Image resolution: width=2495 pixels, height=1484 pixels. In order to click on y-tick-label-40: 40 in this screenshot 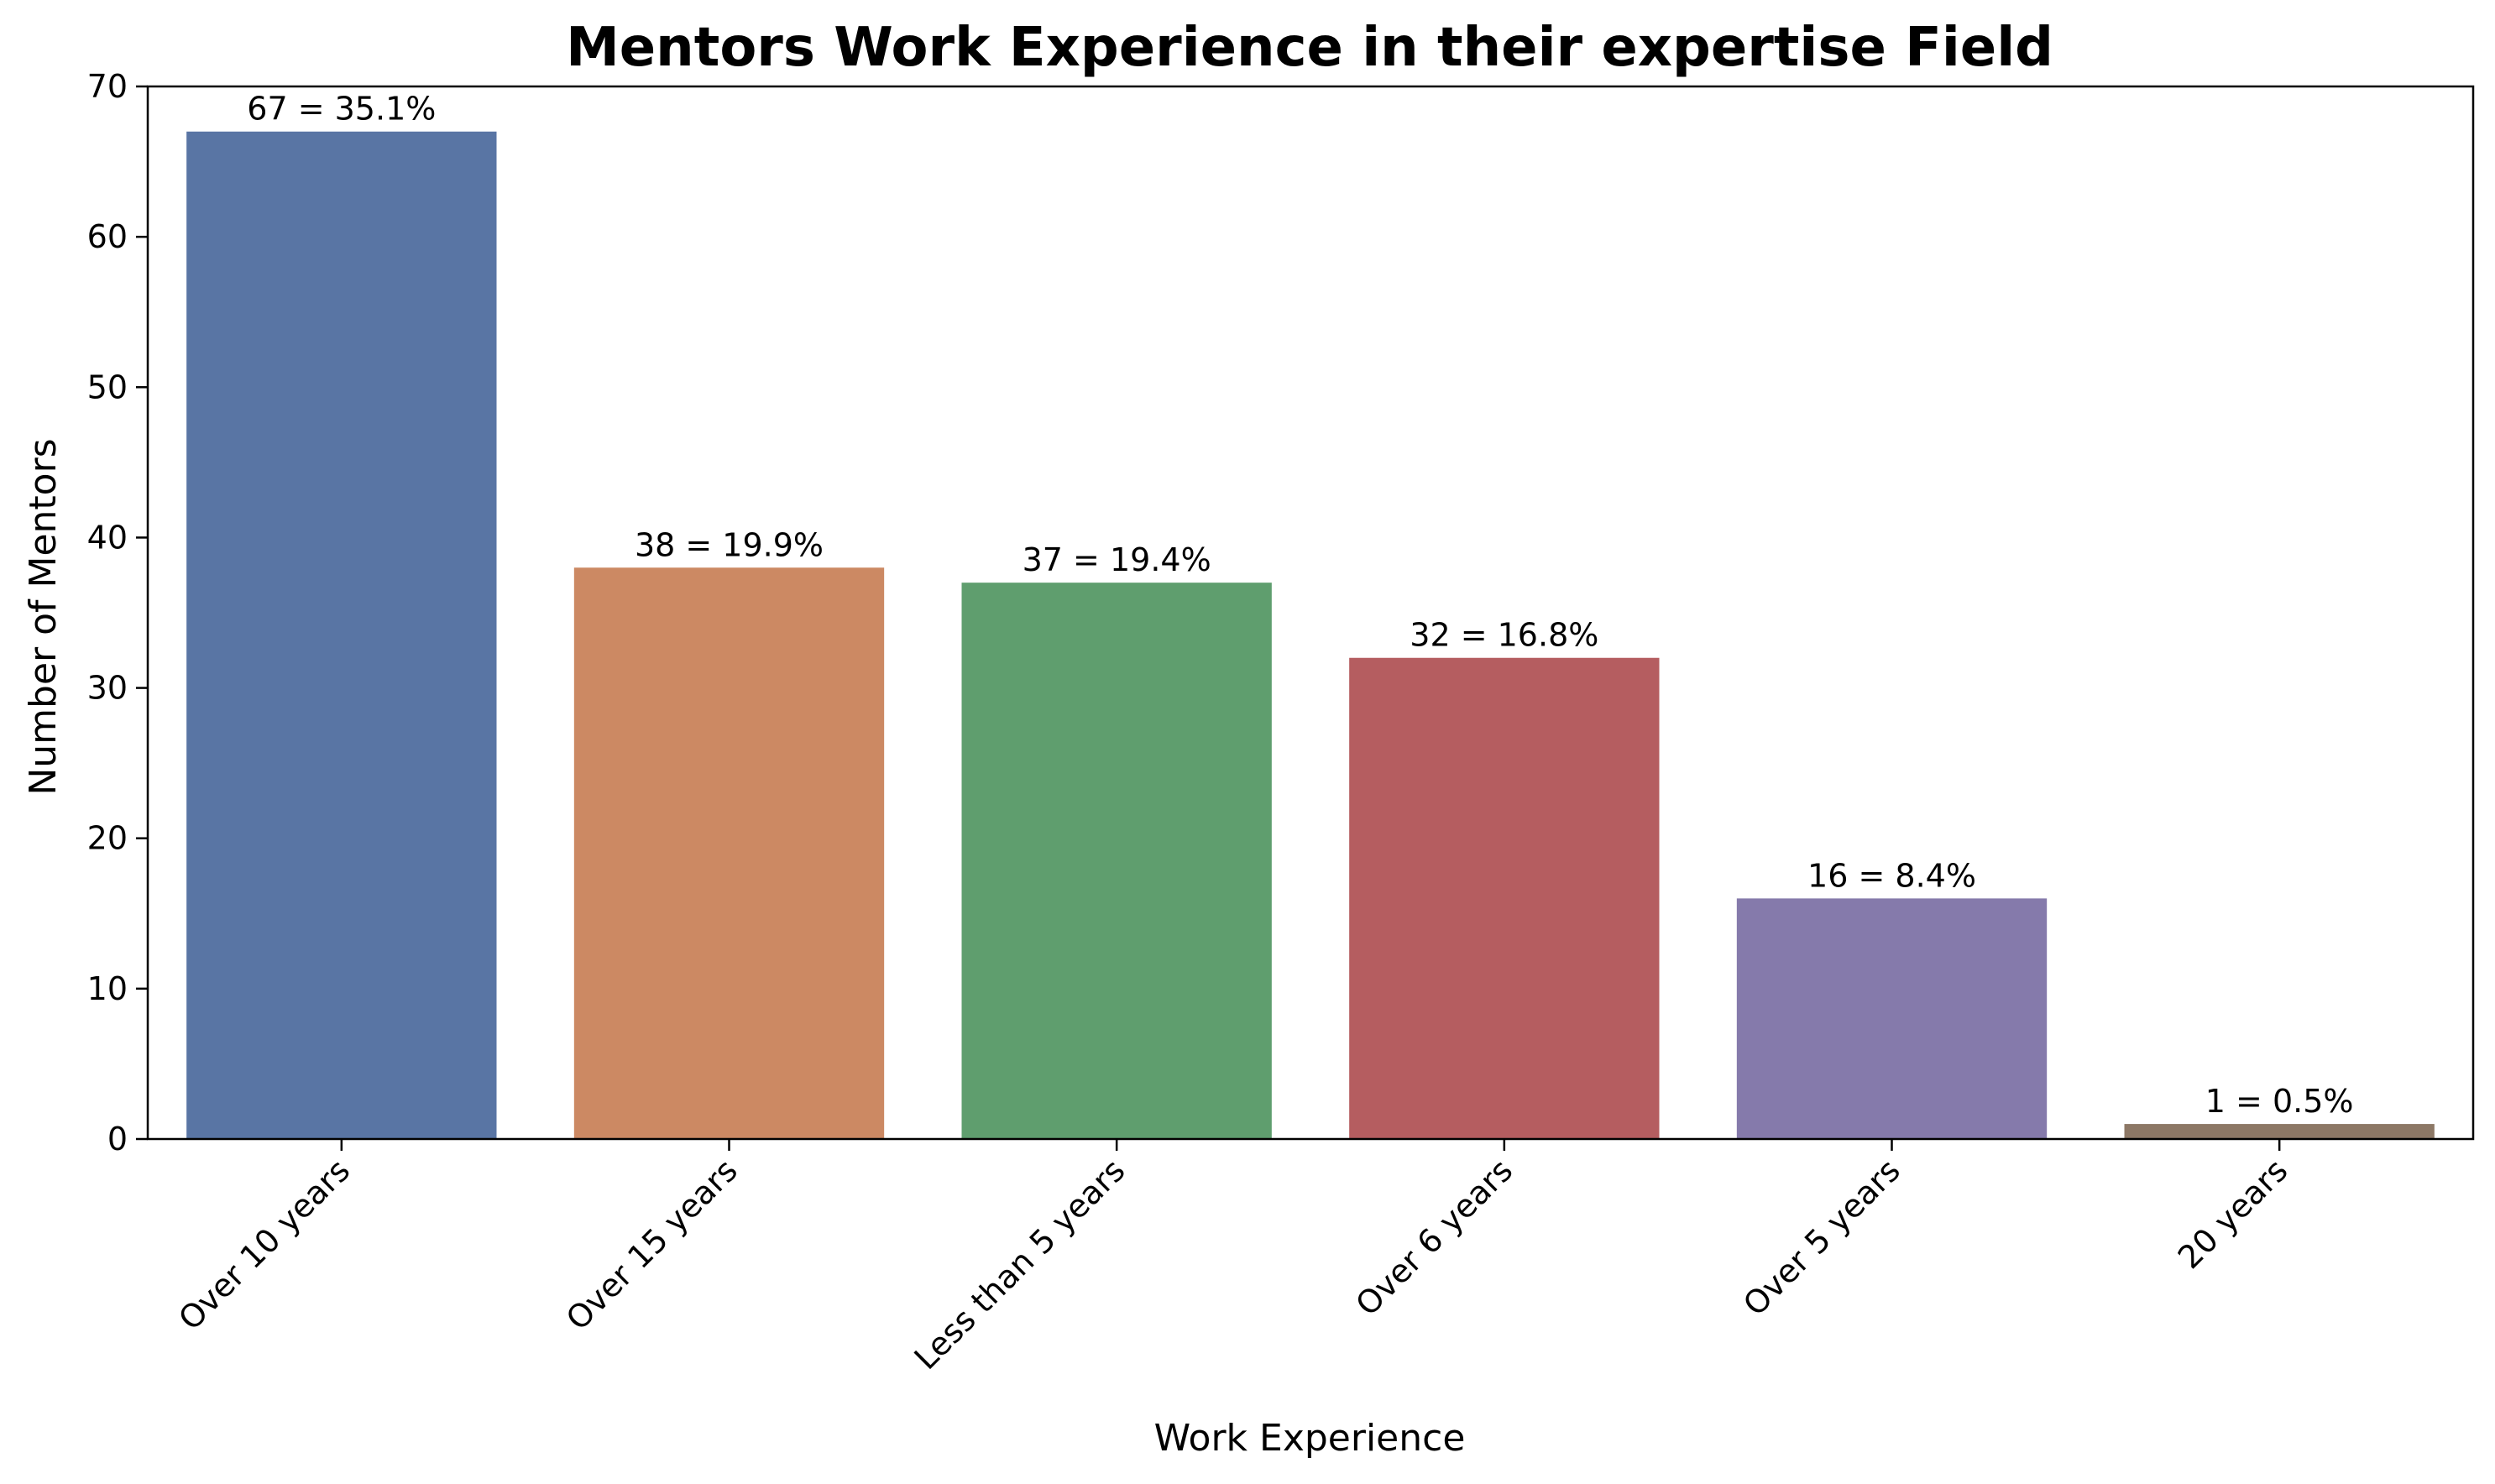, I will do `click(107, 537)`.